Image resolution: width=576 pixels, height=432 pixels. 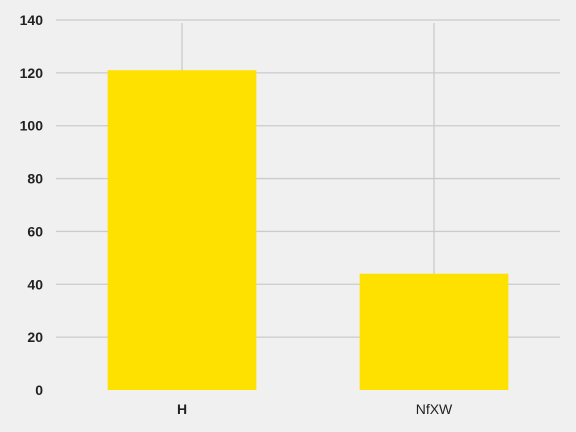 I want to click on y-tick-label: 80, so click(x=35, y=179).